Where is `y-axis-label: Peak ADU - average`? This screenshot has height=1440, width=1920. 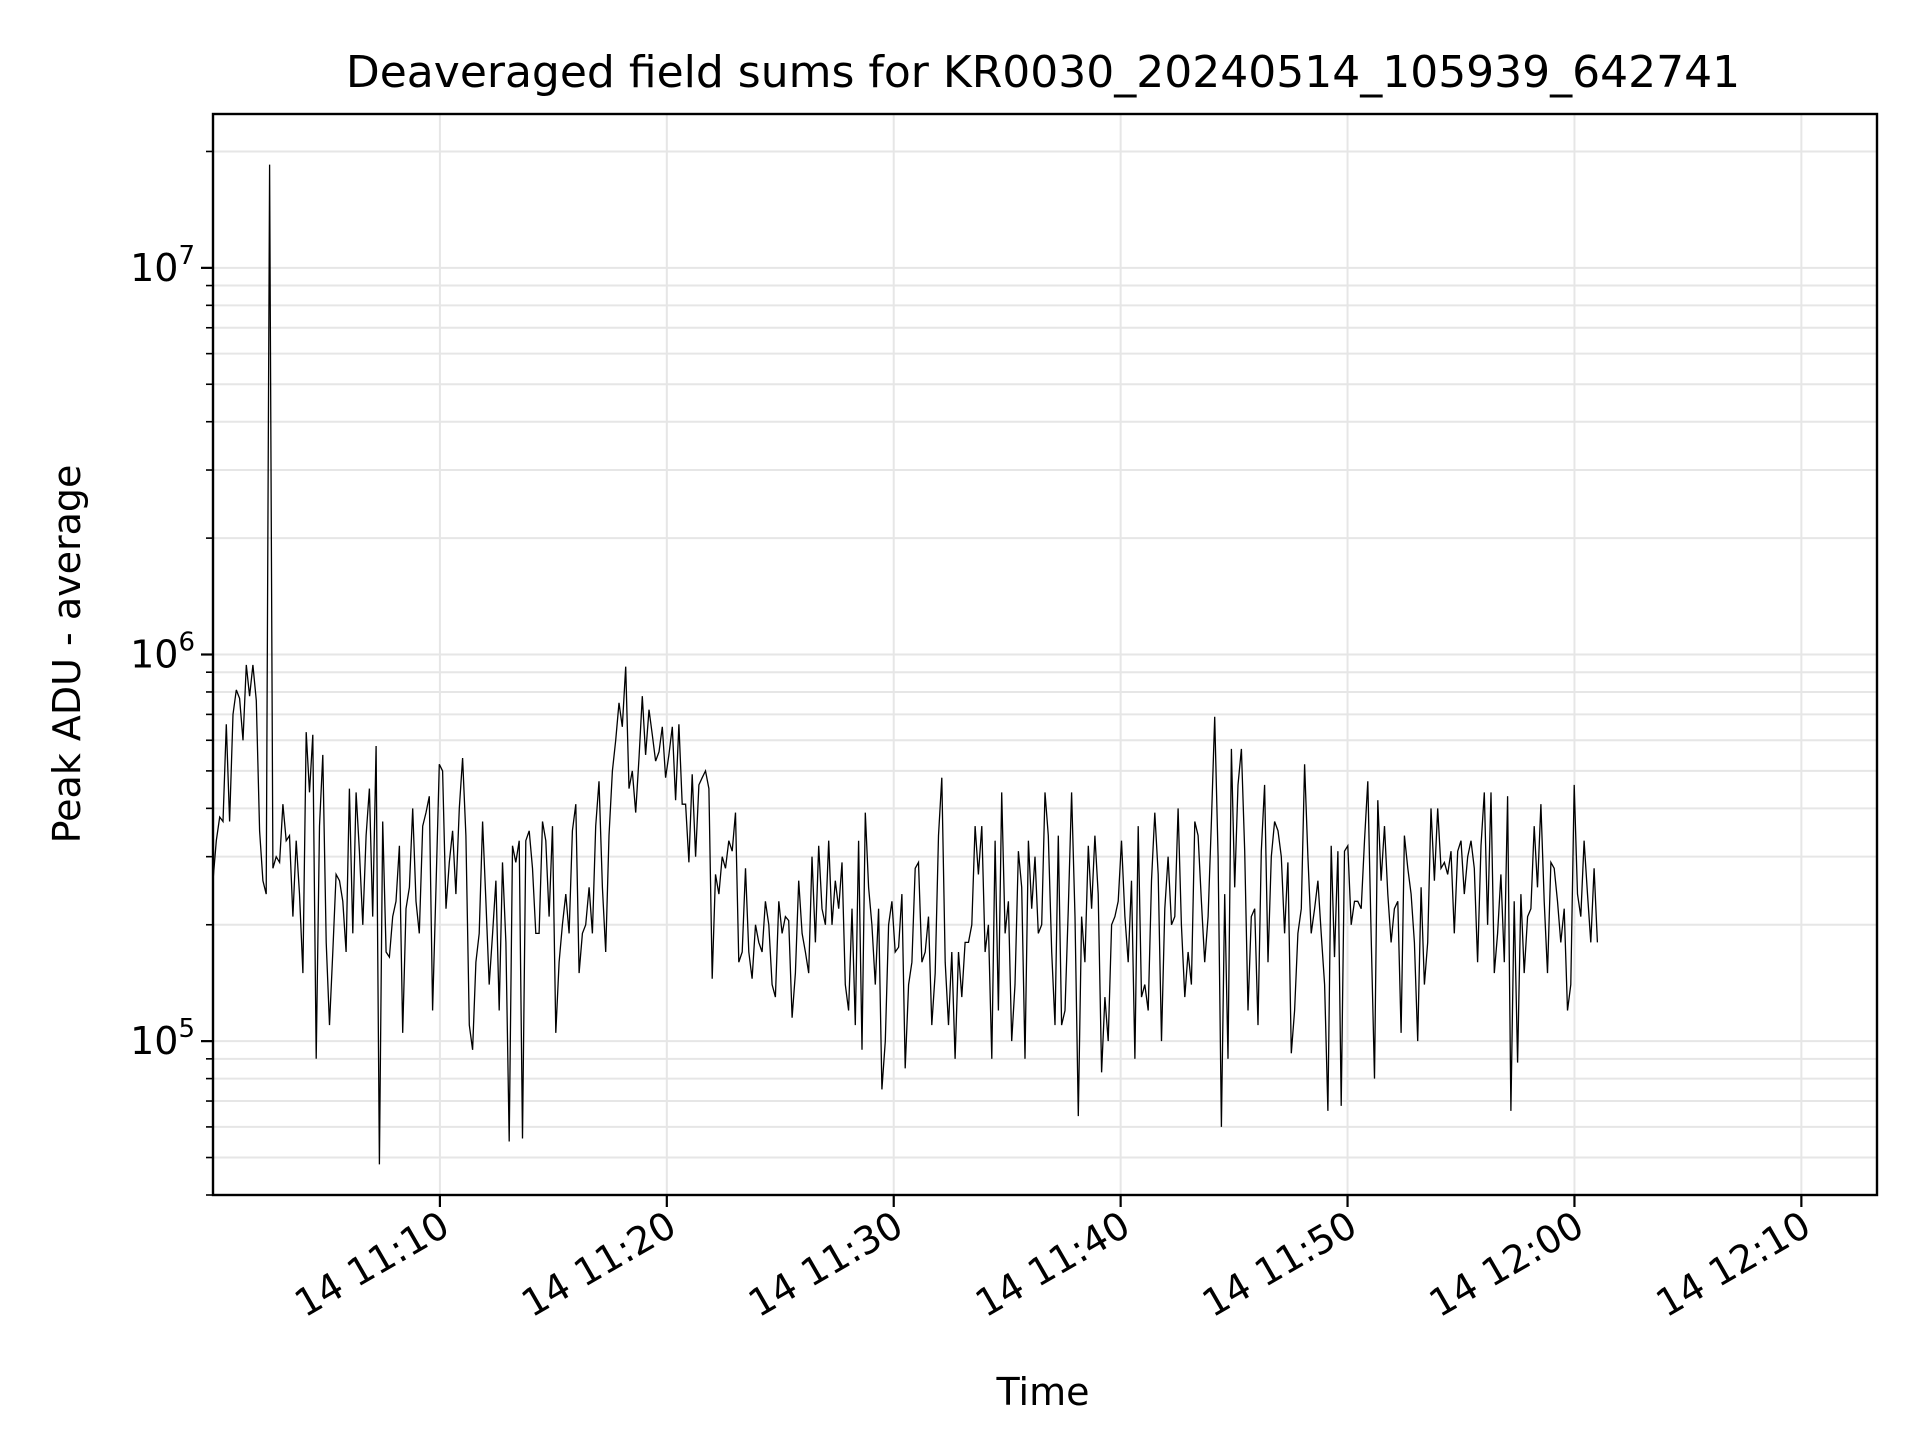
y-axis-label: Peak ADU - average is located at coordinates (67, 654).